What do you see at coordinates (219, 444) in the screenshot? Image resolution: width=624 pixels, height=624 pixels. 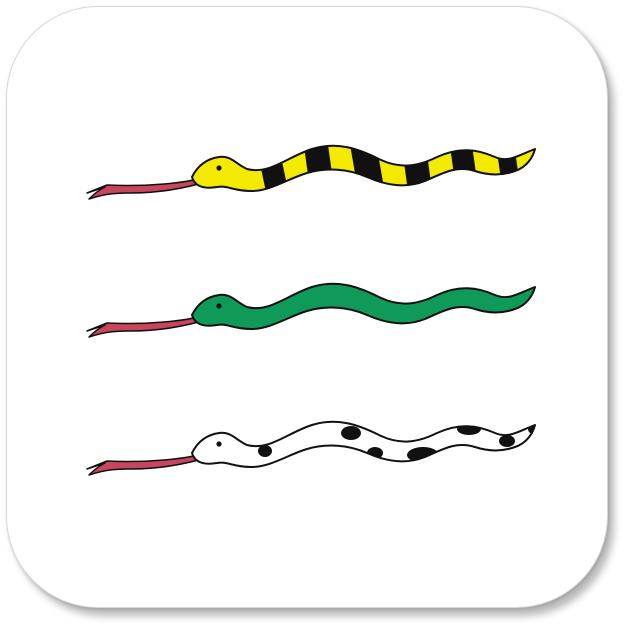 I see `eye-white` at bounding box center [219, 444].